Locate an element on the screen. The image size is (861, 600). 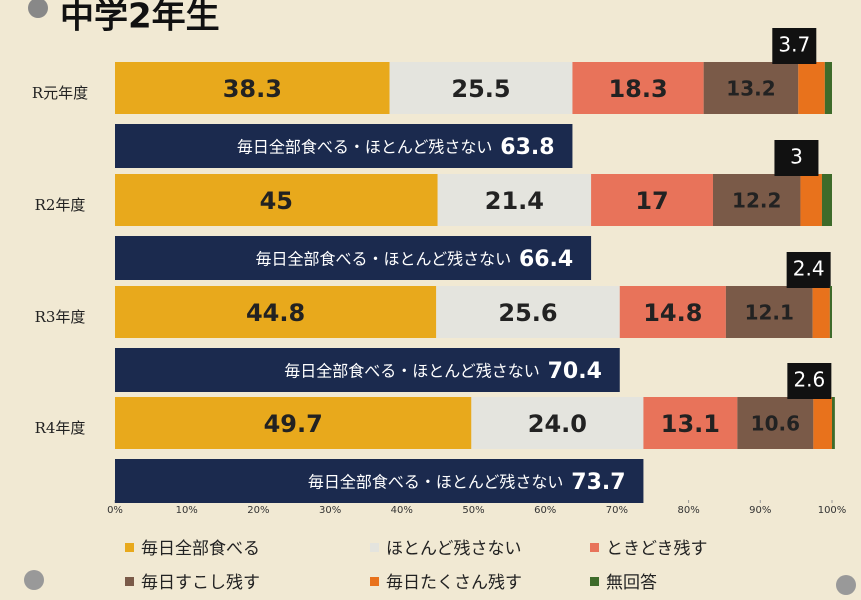
x-tick-label: 60% is located at coordinates (545, 510).